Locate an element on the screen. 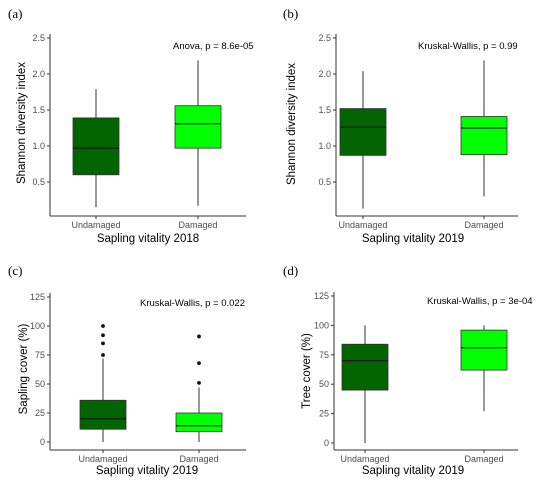 Image resolution: width=550 pixels, height=489 pixels. panel-c-stat-annotation: Kruskal-Wallis, p = 0.022 is located at coordinates (192, 303).